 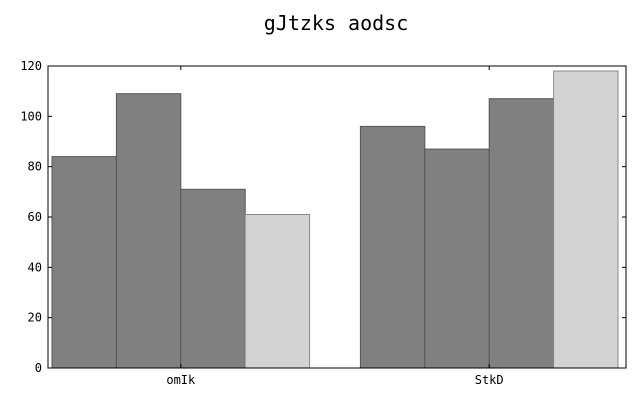 I want to click on y-tick-label: 100, so click(x=31, y=116).